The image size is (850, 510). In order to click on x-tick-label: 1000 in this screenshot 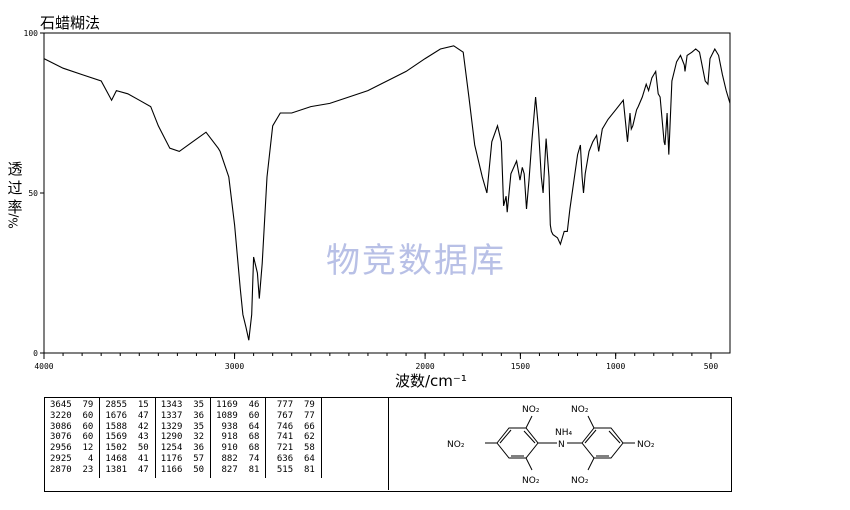, I will do `click(615, 366)`.